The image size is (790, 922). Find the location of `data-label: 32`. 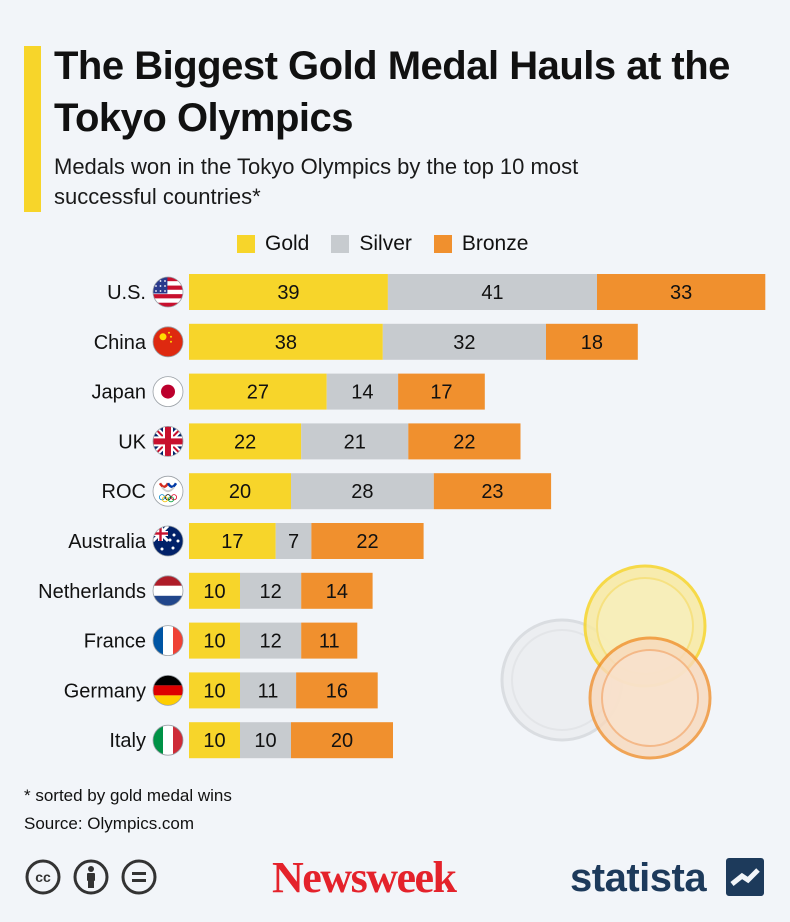

data-label: 32 is located at coordinates (464, 343).